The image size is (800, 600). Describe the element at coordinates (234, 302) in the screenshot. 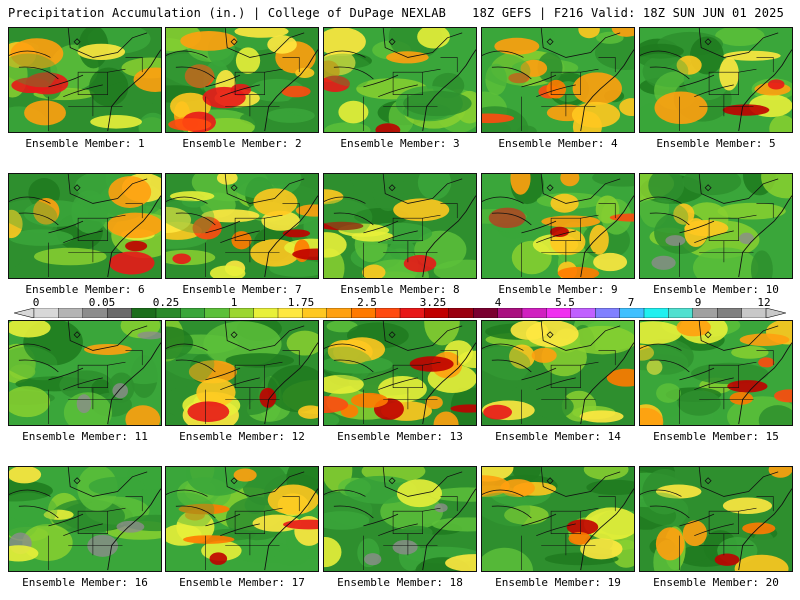

I see `scale-tick-label: 1` at that location.